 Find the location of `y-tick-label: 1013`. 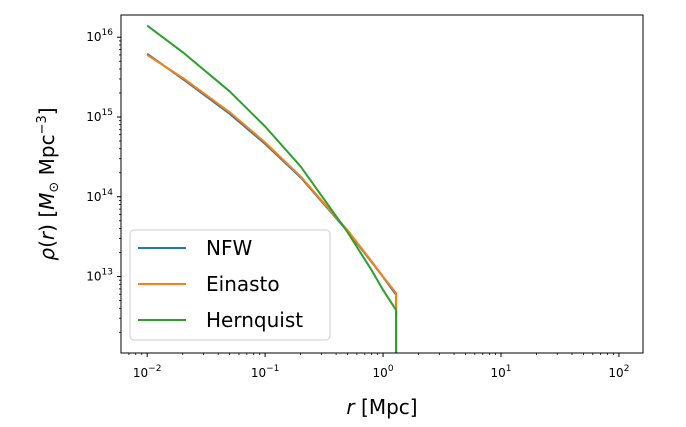

y-tick-label: 1013 is located at coordinates (99, 276).